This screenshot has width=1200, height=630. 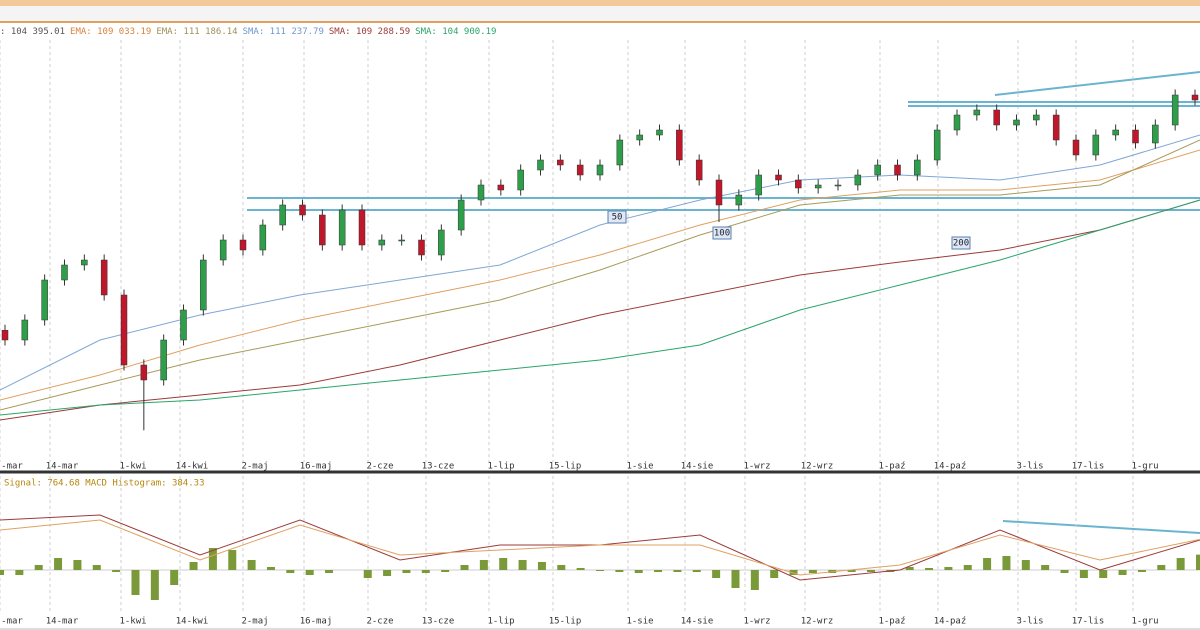 I want to click on x-tick-label: -mar, so click(x=12, y=467).